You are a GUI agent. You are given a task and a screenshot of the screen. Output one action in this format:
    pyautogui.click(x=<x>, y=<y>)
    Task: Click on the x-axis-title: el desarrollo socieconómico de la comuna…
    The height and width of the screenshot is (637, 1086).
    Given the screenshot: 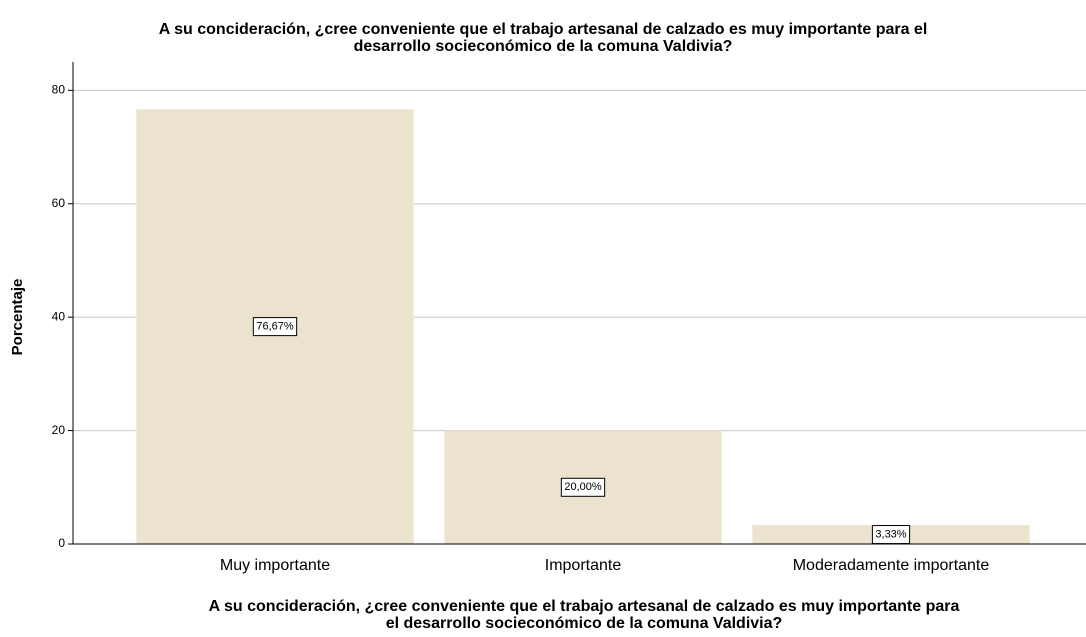 What is the action you would take?
    pyautogui.click(x=584, y=623)
    